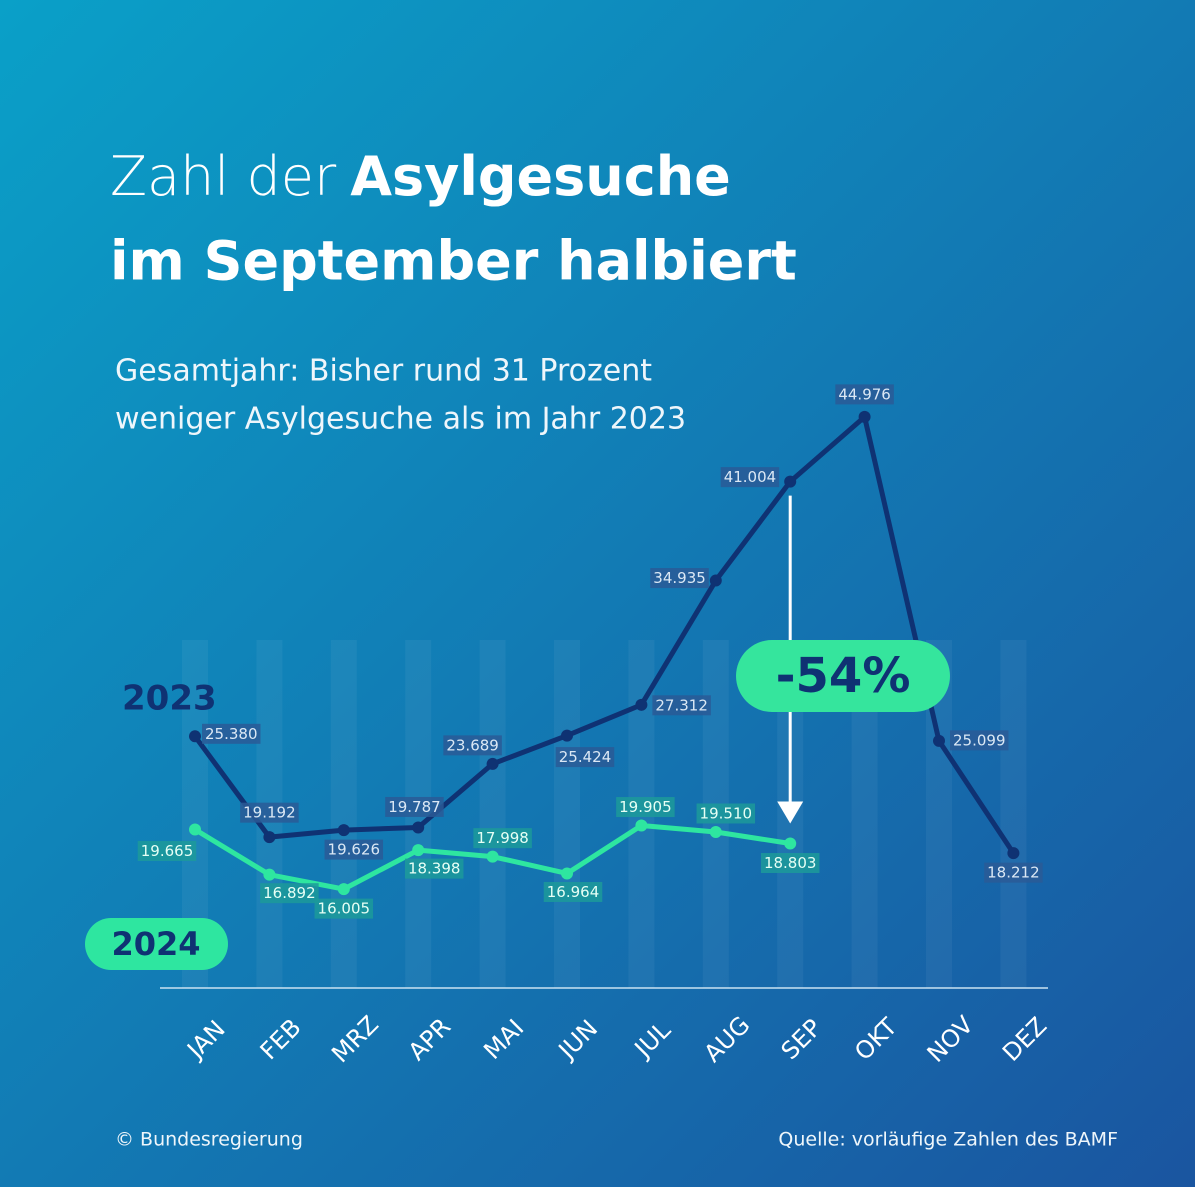 This screenshot has width=1195, height=1187. I want to click on annotation-pill, so click(843, 676).